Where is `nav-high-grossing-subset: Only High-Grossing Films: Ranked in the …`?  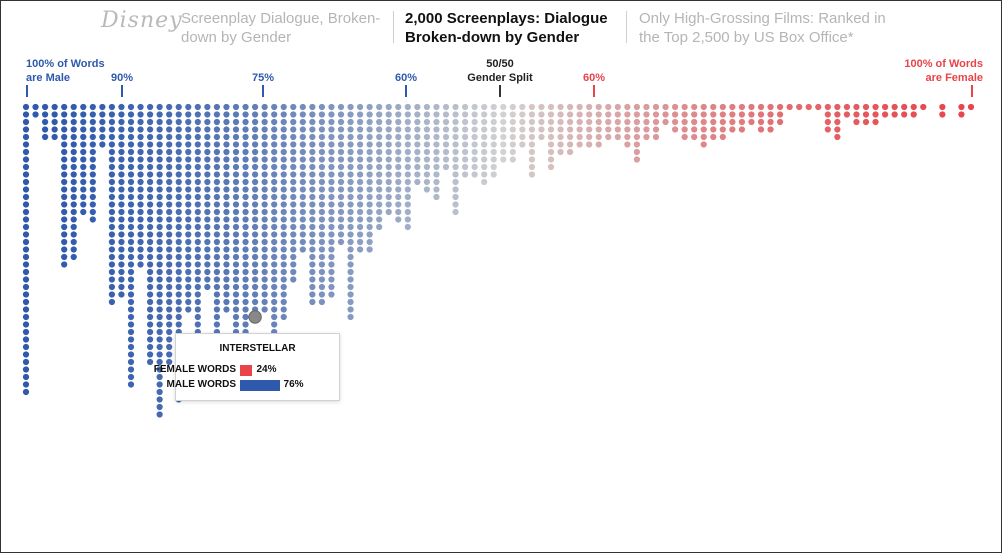 nav-high-grossing-subset: Only High-Grossing Films: Ranked in the … is located at coordinates (762, 28).